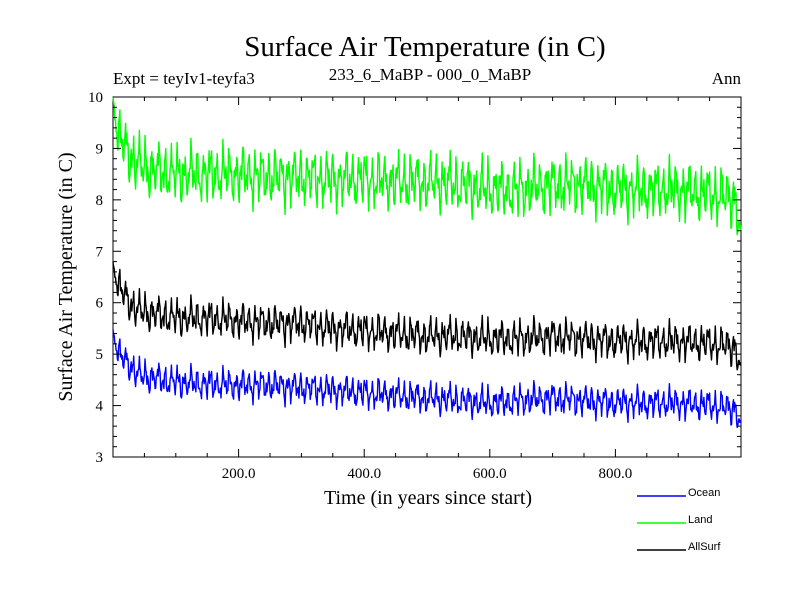 This screenshot has height=600, width=800. I want to click on y-tick-label: 8, so click(100, 201).